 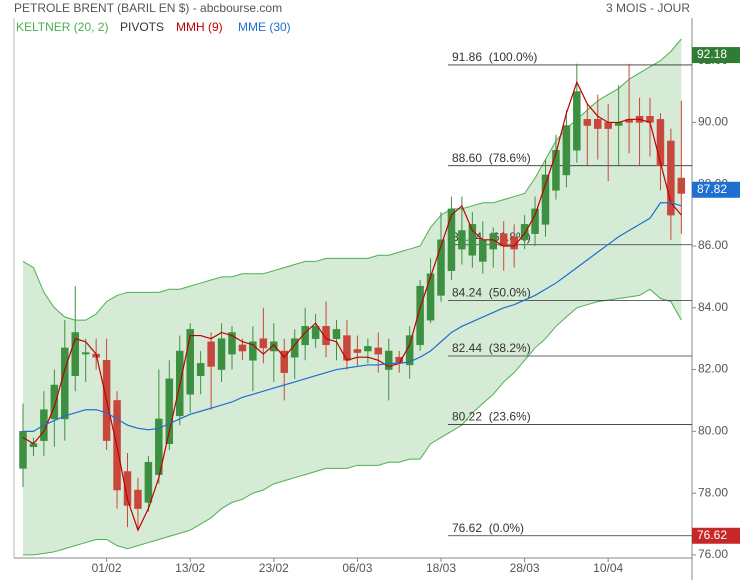 What do you see at coordinates (441, 568) in the screenshot?
I see `x-tick-label: 18/03` at bounding box center [441, 568].